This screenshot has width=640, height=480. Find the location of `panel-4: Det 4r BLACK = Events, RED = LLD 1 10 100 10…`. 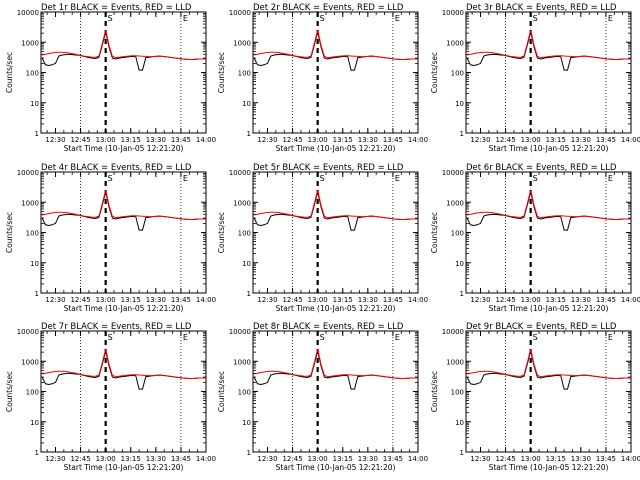

panel-4: Det 4r BLACK = Events, RED = LLD 1 10 100 10… is located at coordinates (110, 238).